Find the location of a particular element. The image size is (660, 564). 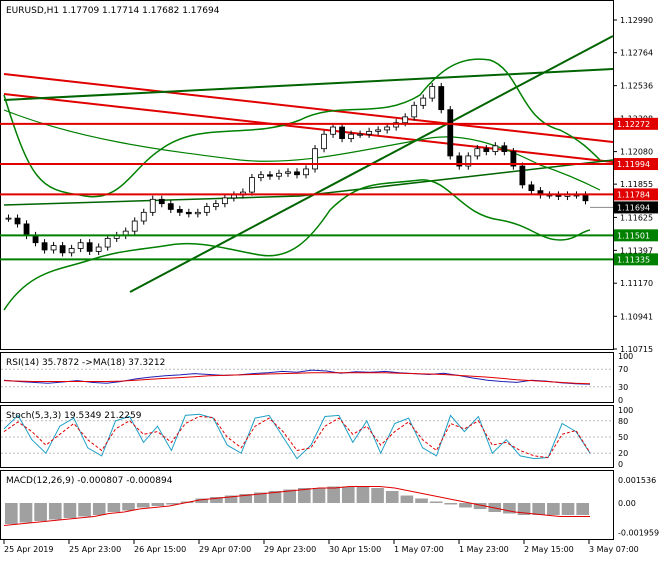

x-tick-label: 26 Apr 15:00 is located at coordinates (160, 549).